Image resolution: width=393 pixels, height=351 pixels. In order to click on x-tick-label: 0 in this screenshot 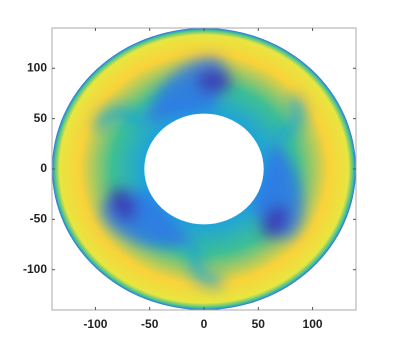, I will do `click(204, 324)`.